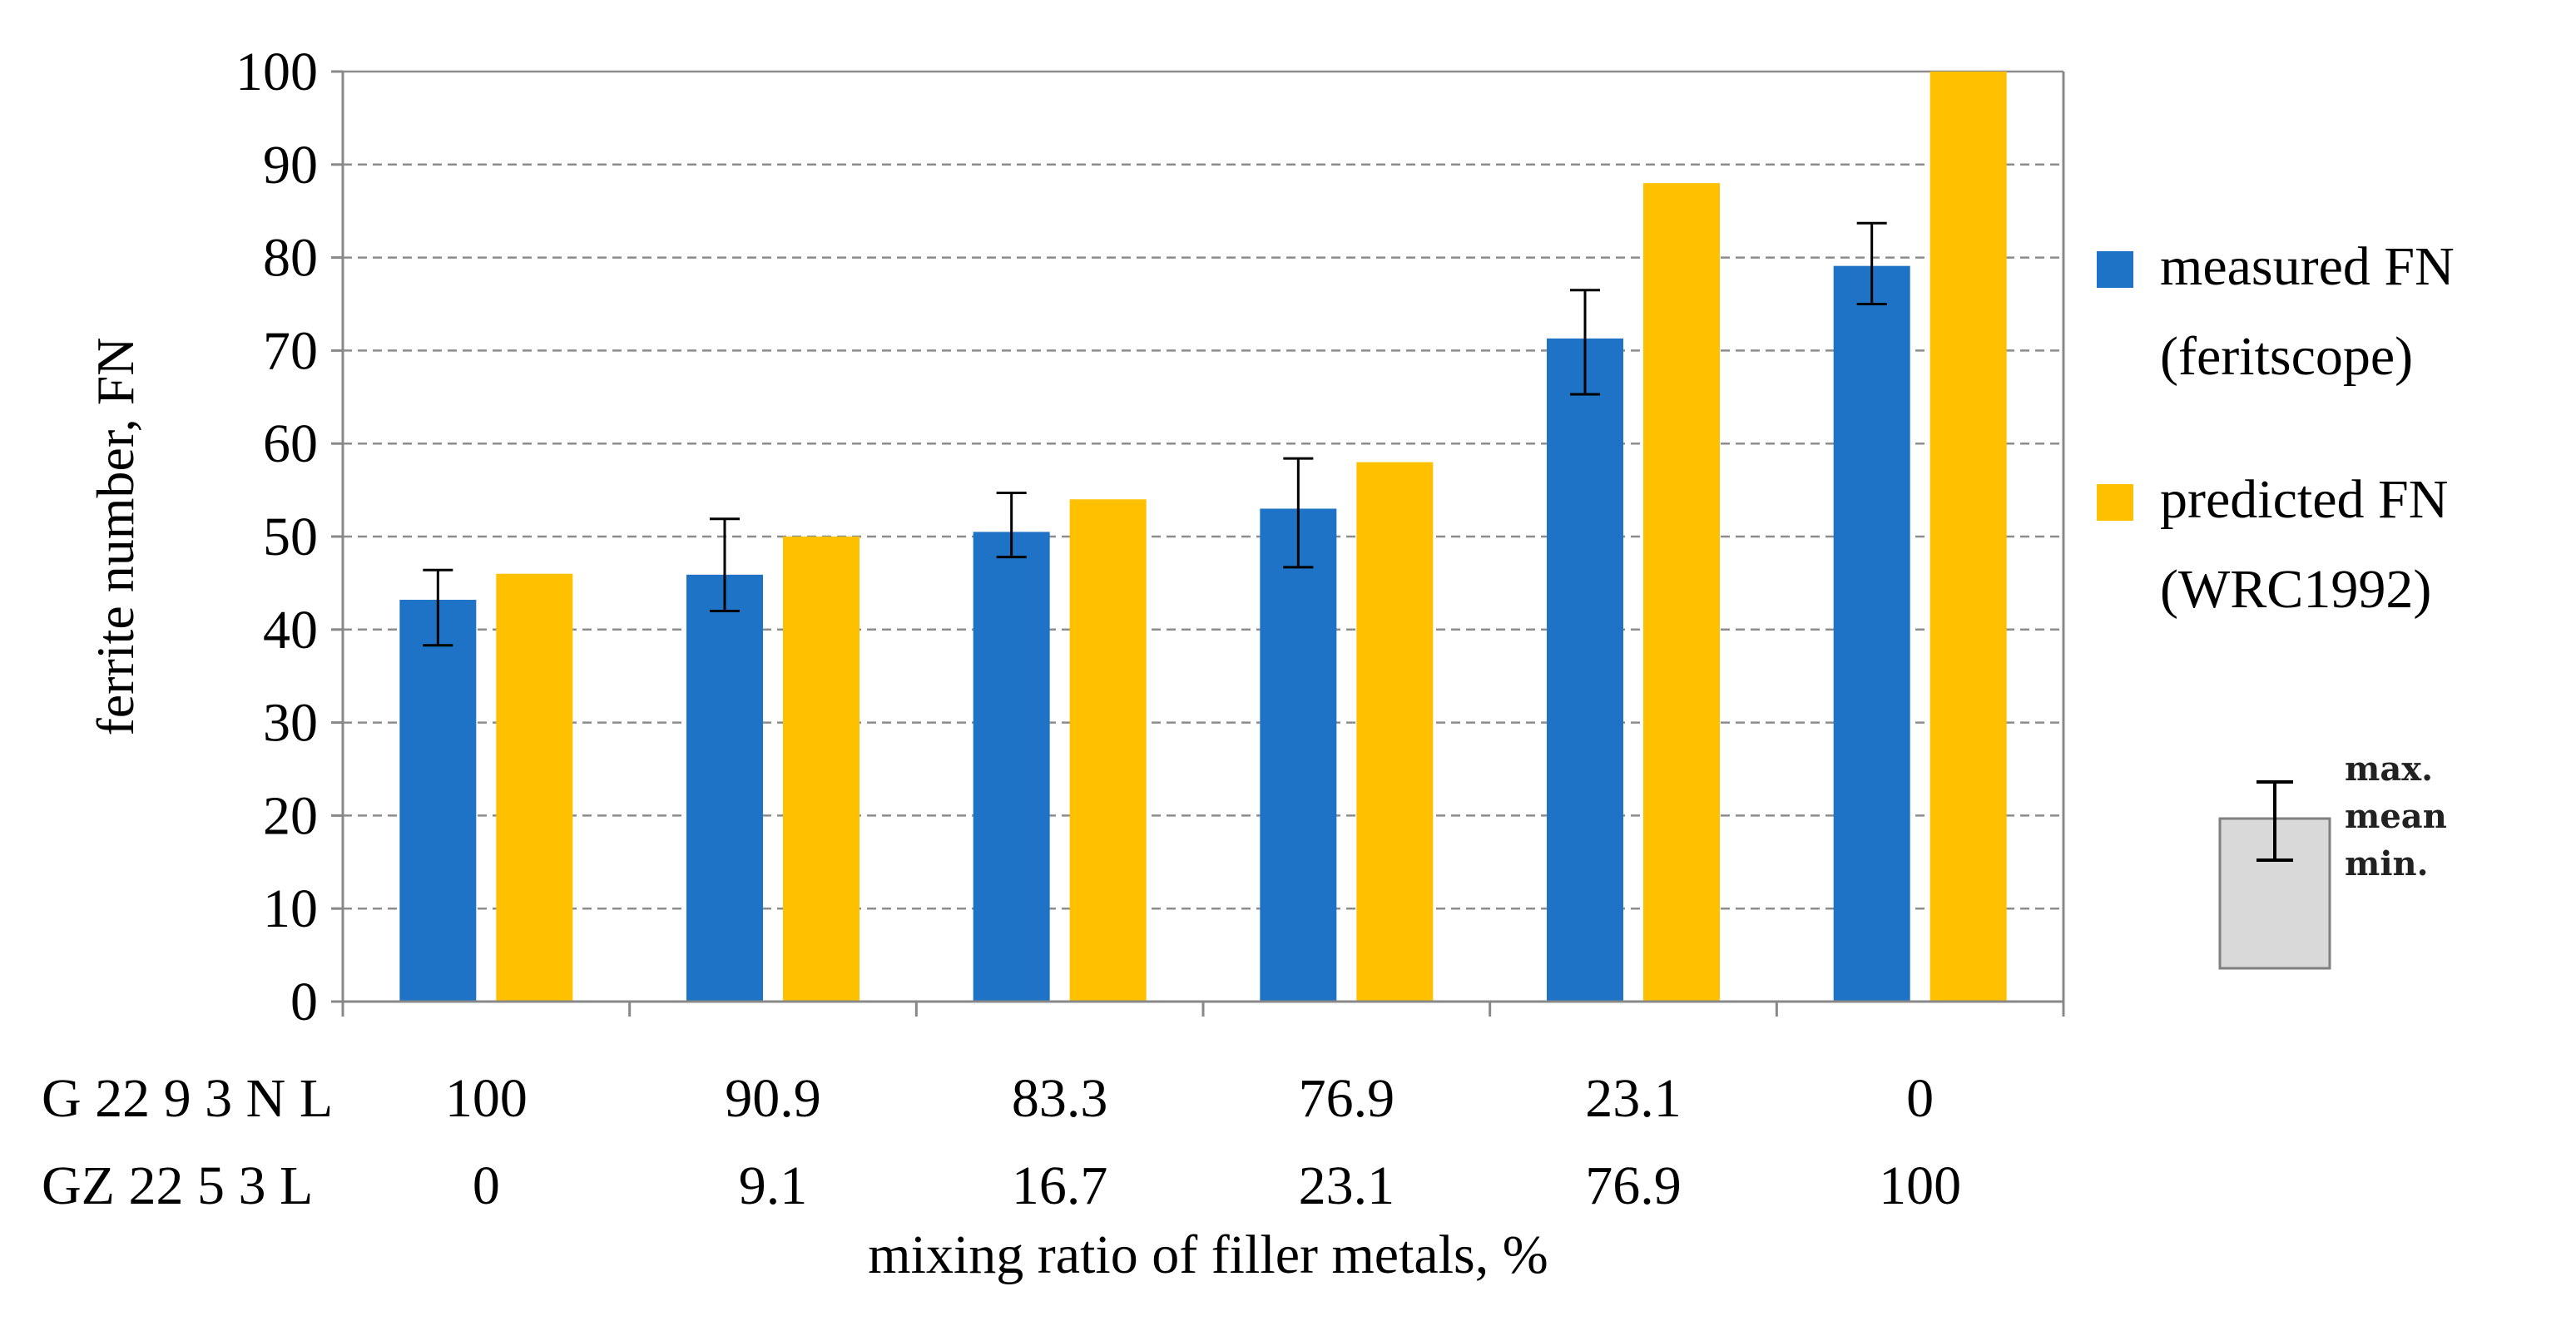 This screenshot has width=2576, height=1321. What do you see at coordinates (2115, 503) in the screenshot?
I see `legend-swatch-predicted` at bounding box center [2115, 503].